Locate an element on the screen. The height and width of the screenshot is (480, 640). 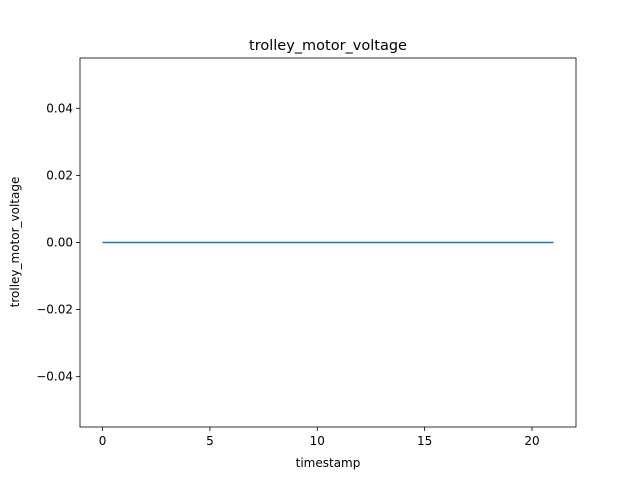
x-tick-label: 0 is located at coordinates (103, 441).